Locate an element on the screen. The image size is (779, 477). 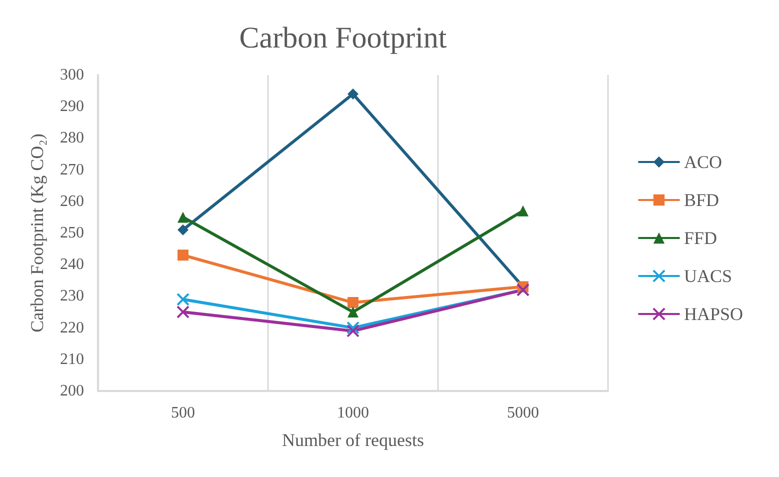
y-tick-label: 230 is located at coordinates (72, 296).